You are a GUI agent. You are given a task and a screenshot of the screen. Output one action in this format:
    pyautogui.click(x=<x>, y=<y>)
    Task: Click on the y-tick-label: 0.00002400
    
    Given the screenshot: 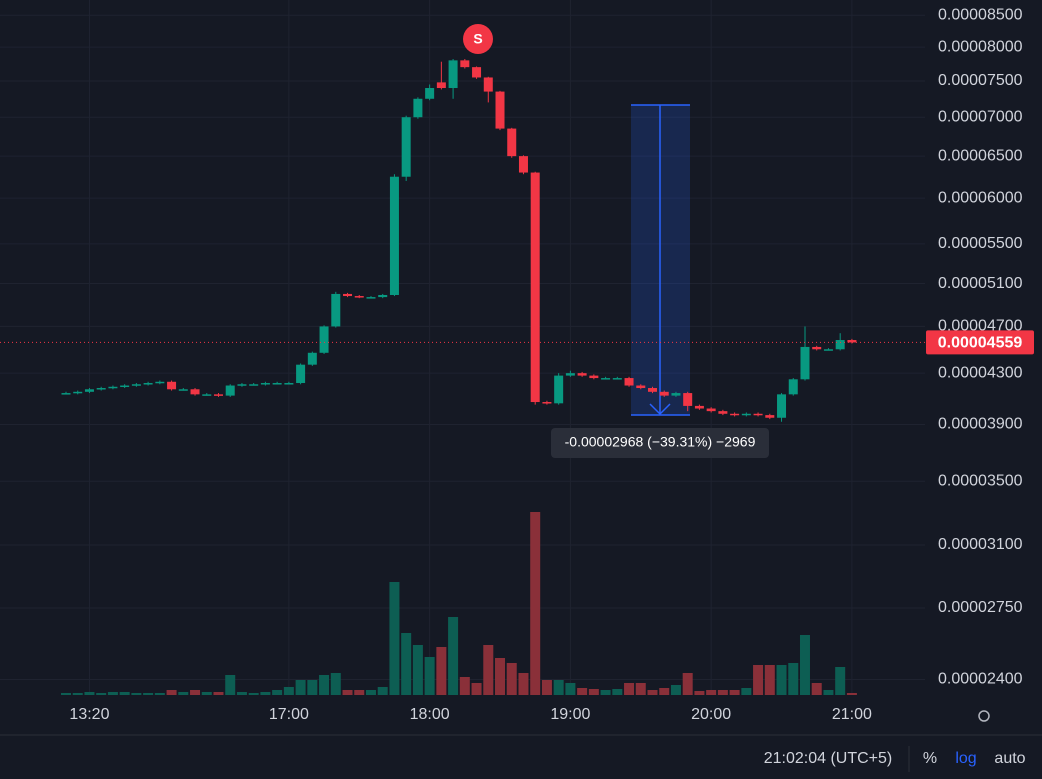 What is the action you would take?
    pyautogui.click(x=980, y=679)
    